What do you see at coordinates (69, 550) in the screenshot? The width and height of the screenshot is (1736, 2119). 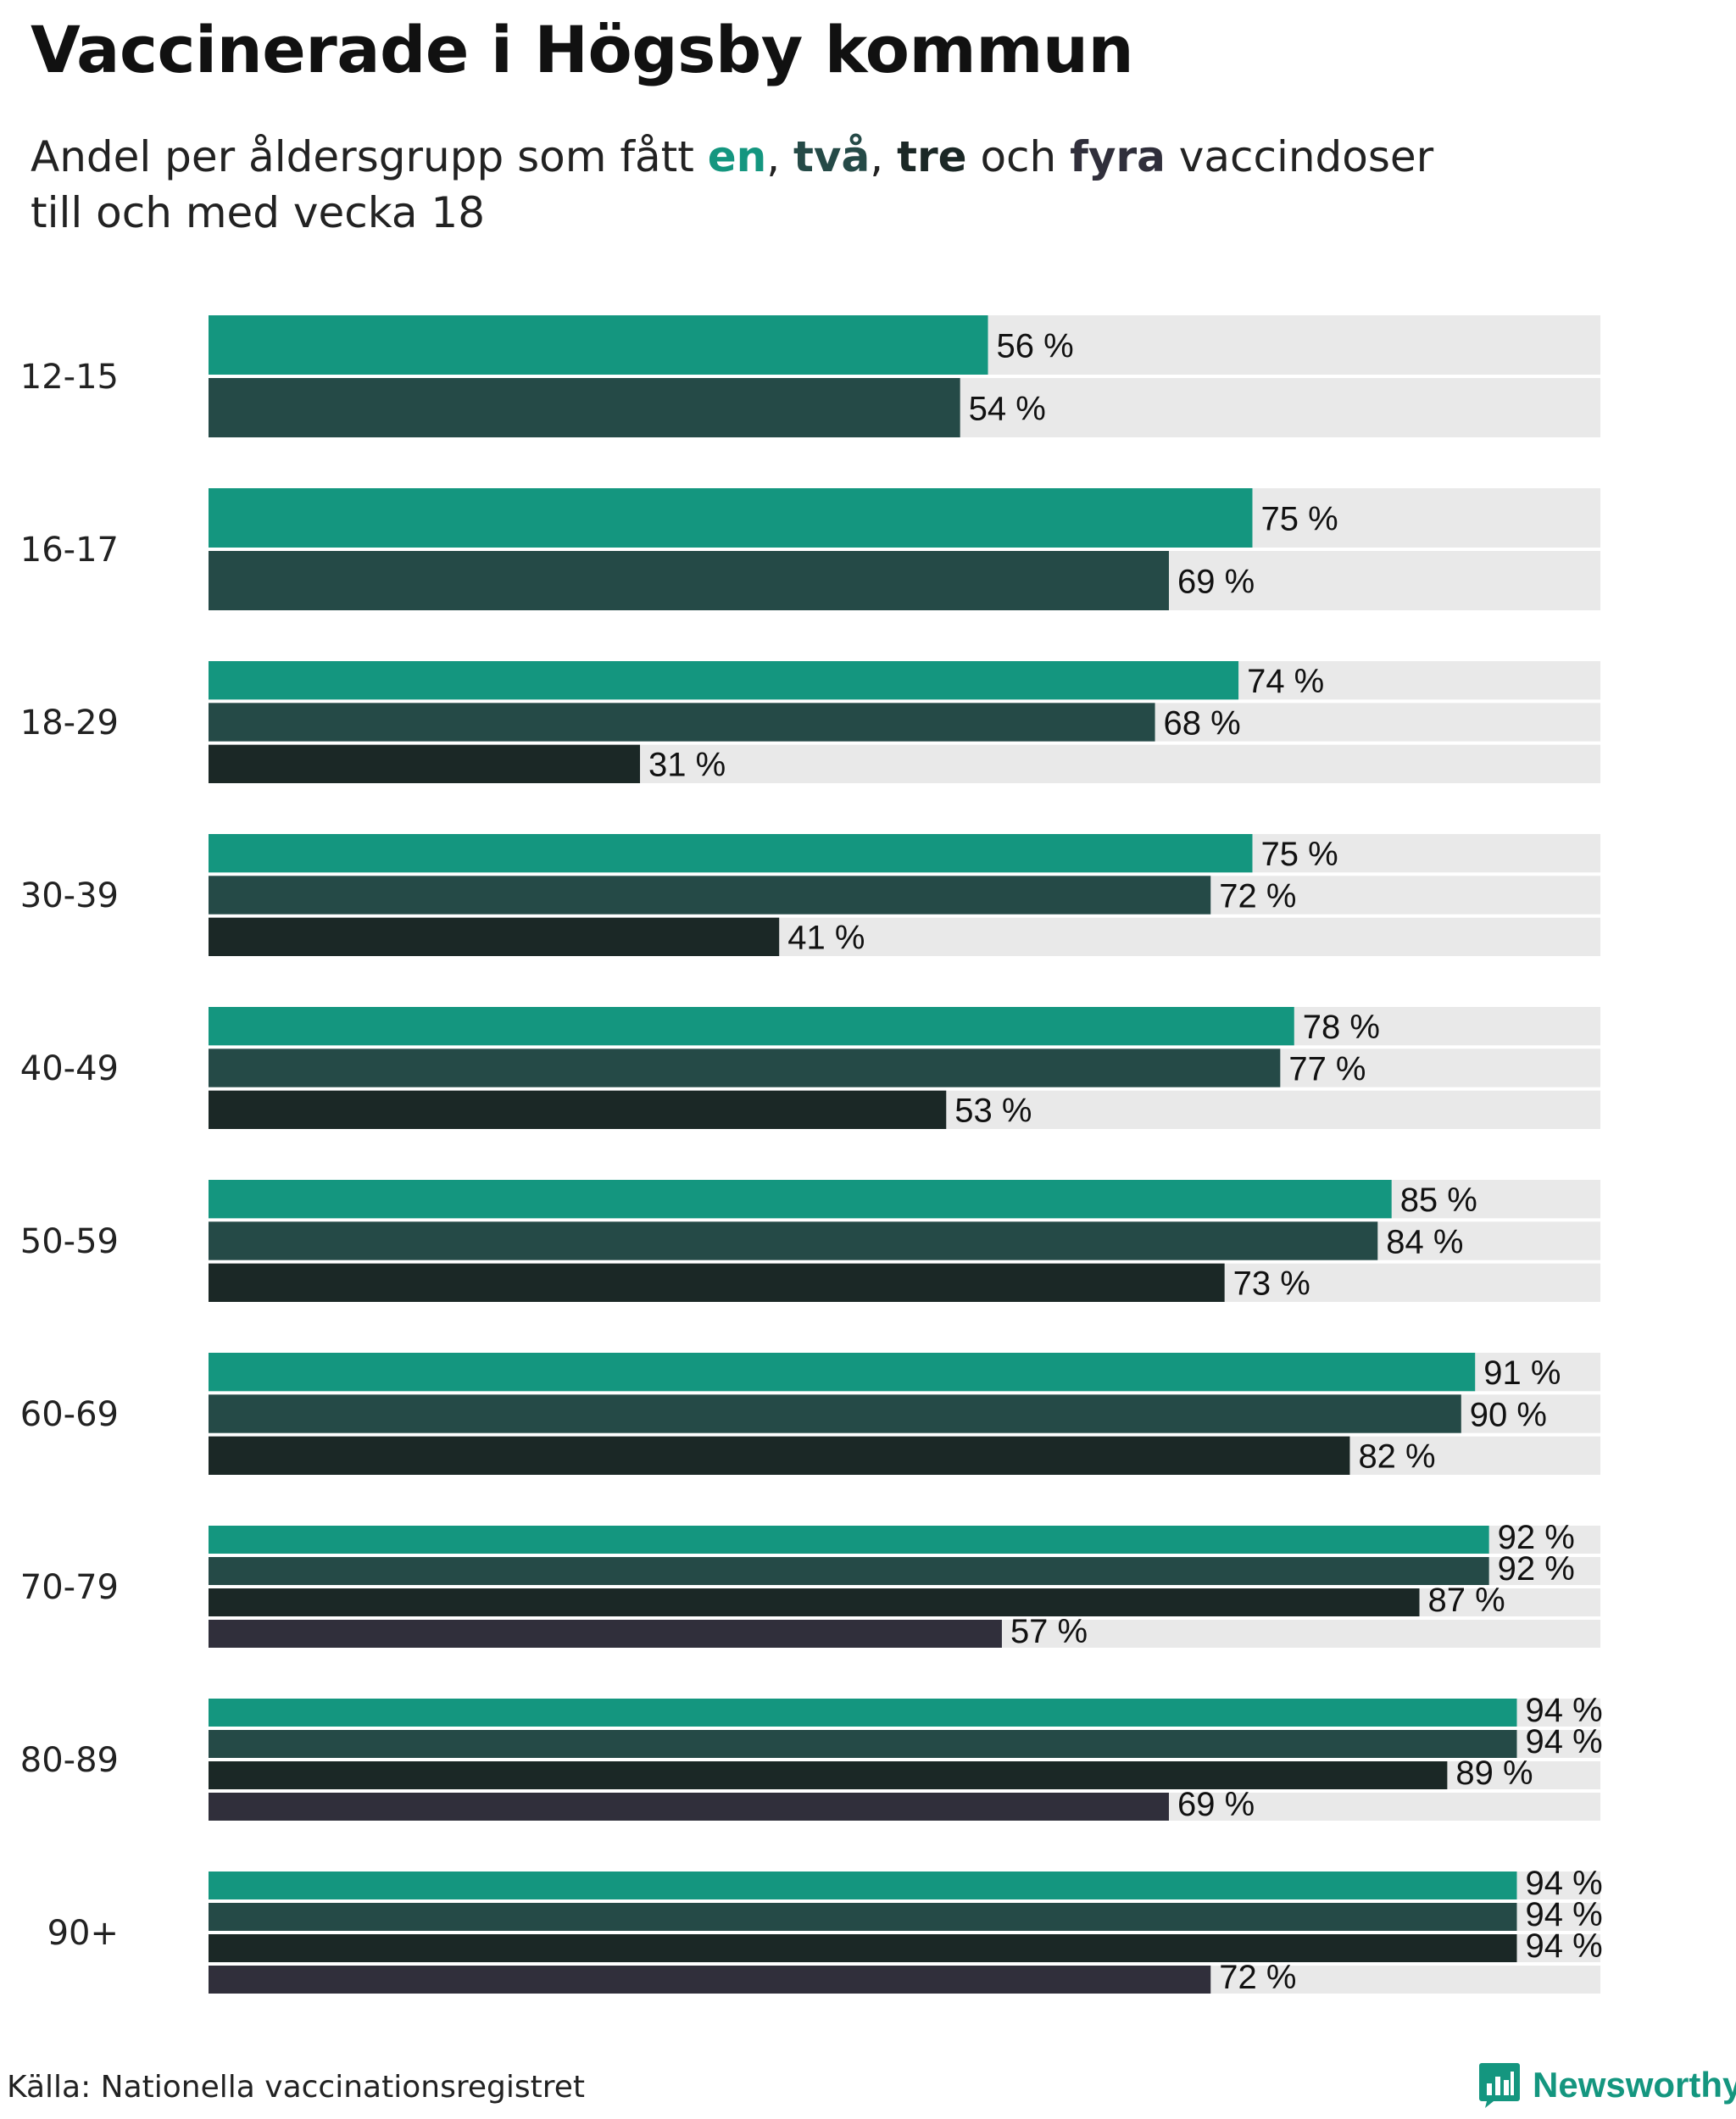 I see `category-label-16-17: 16-17` at bounding box center [69, 550].